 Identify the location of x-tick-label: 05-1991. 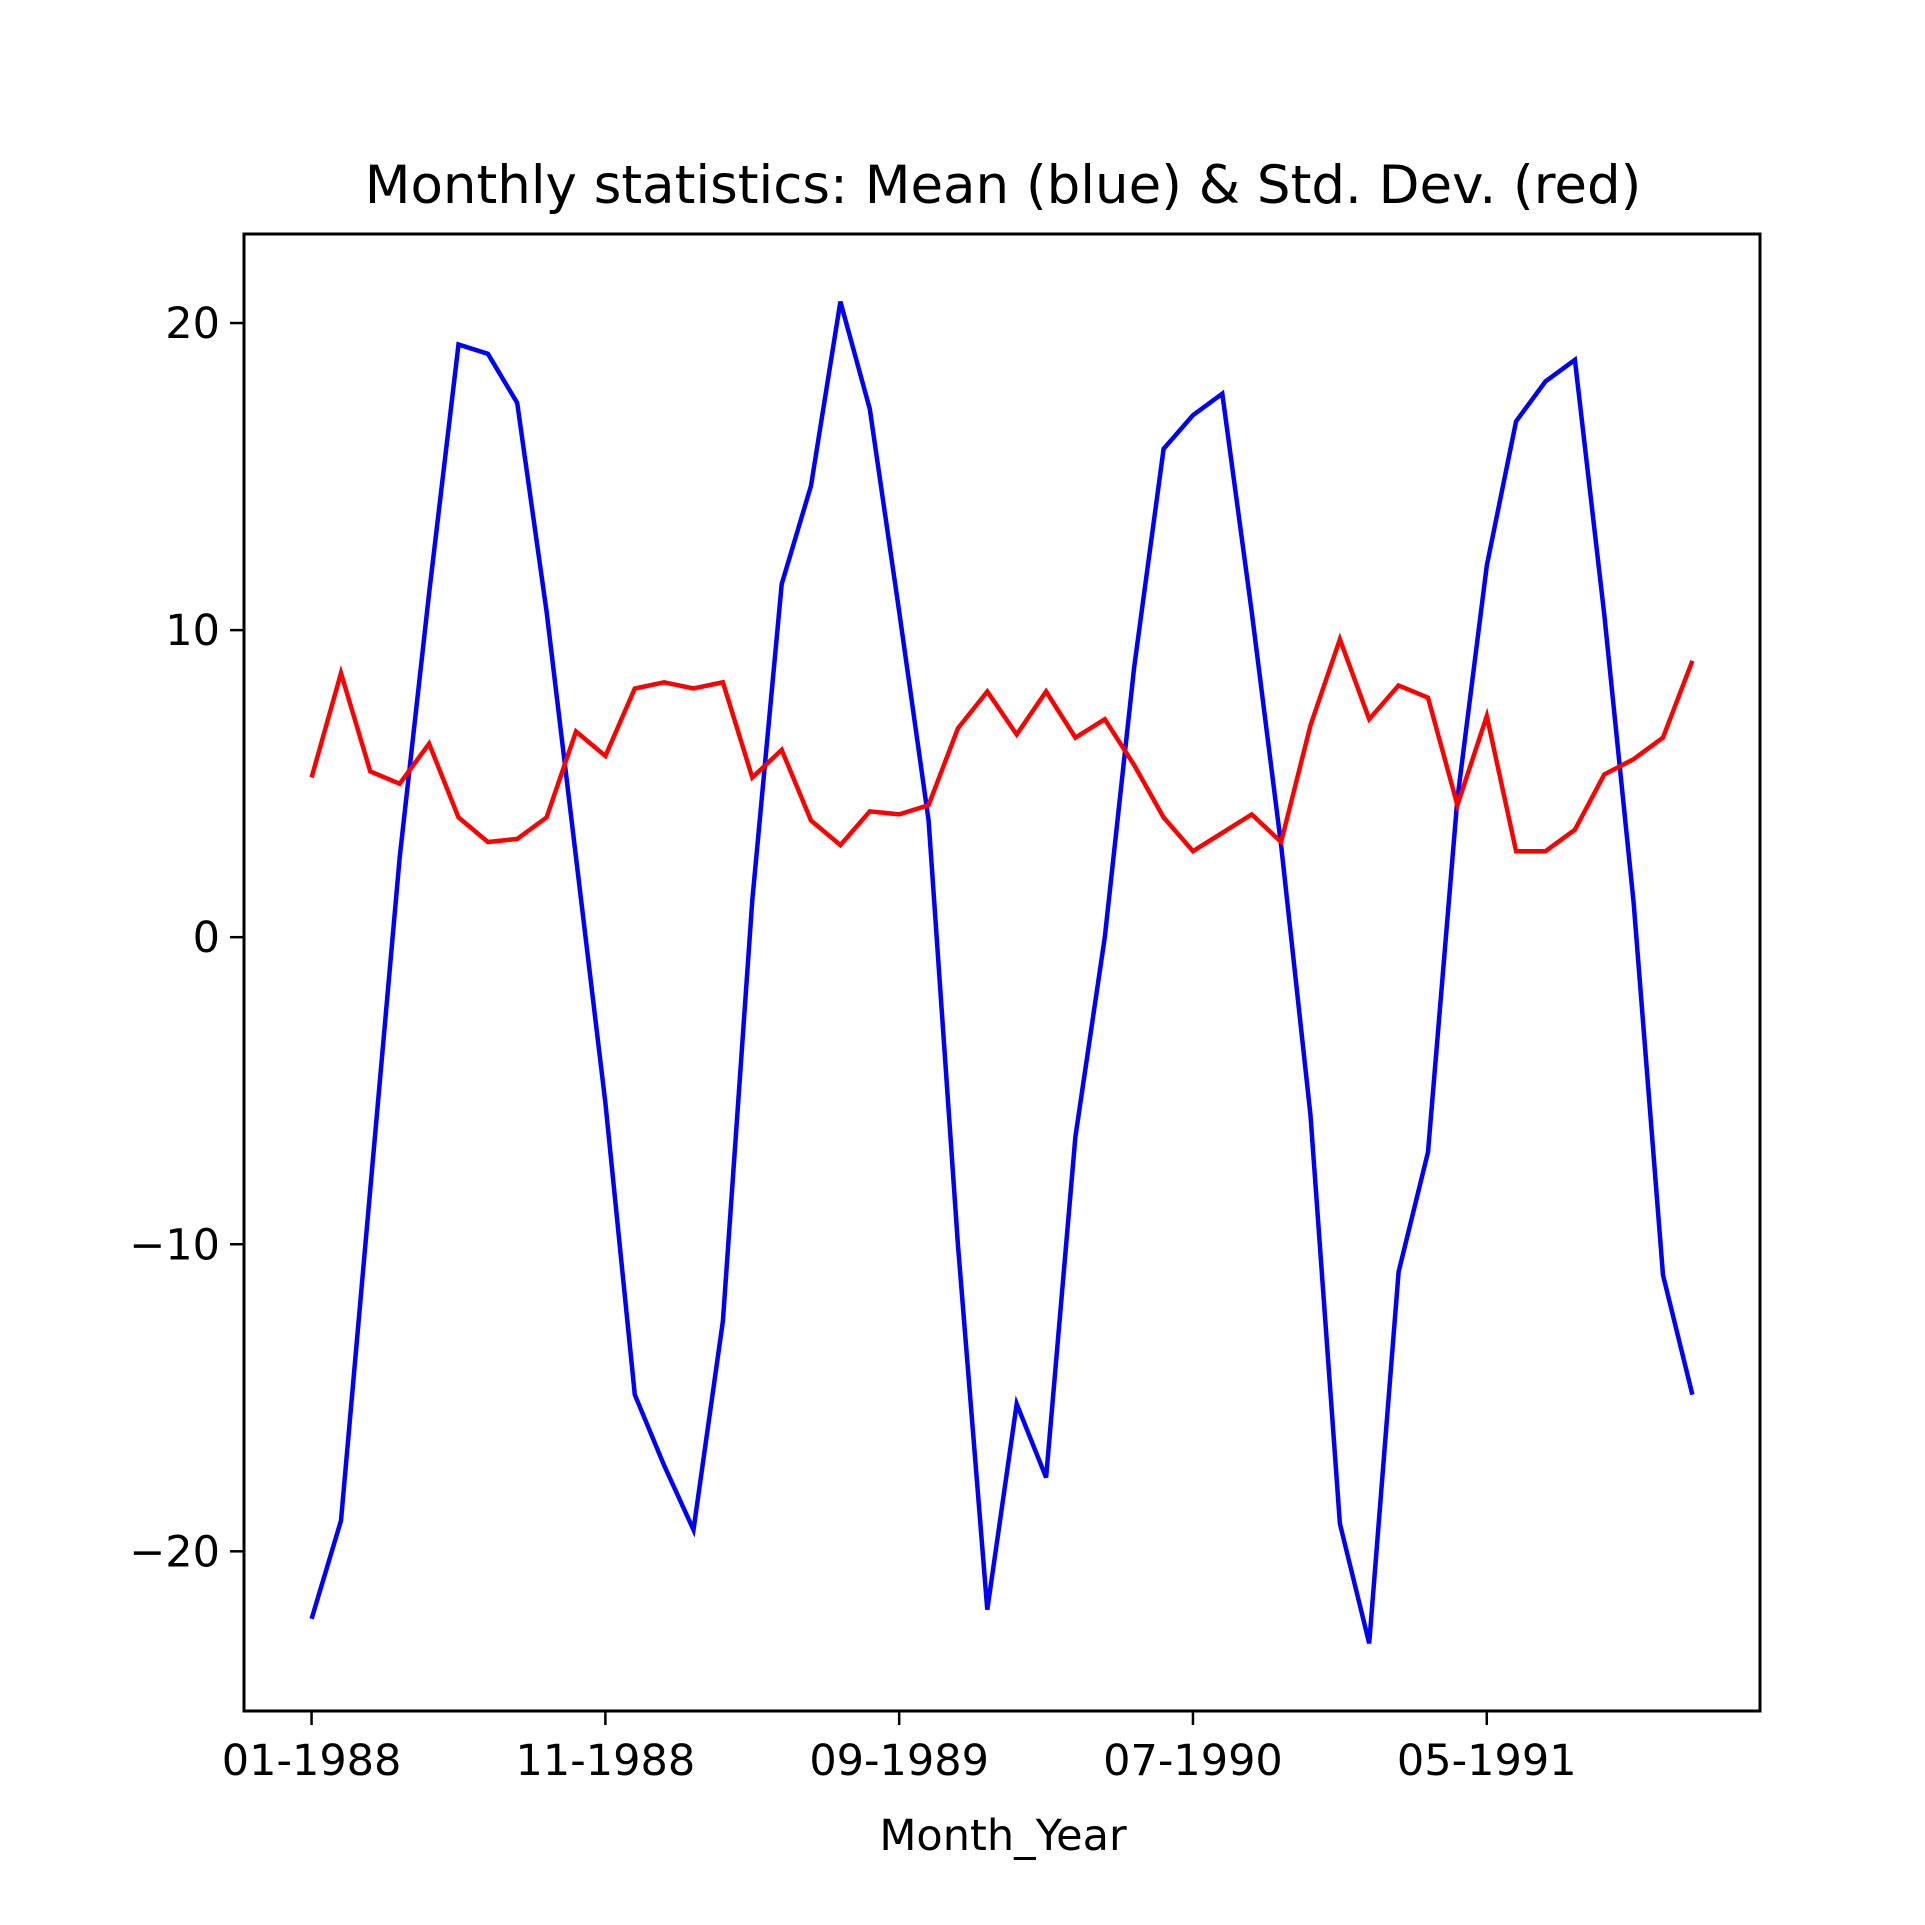
(1487, 1761).